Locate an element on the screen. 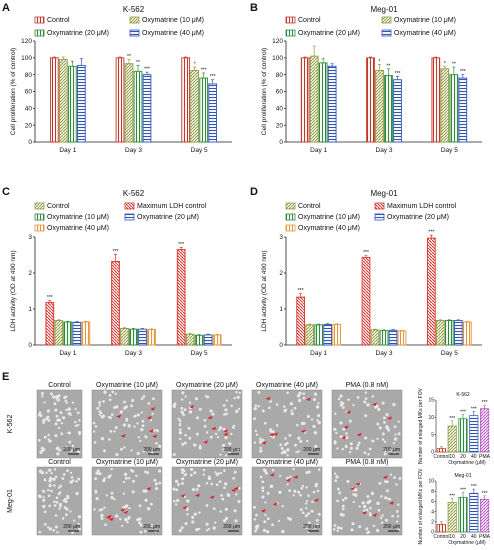 This screenshot has height=550, width=494. legend-swatch is located at coordinates (379, 206).